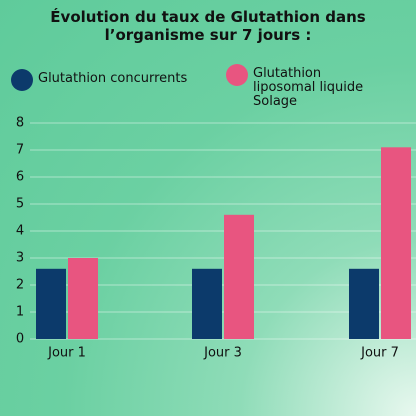 This screenshot has height=416, width=416. What do you see at coordinates (222, 353) in the screenshot?
I see `x-tick-label: Jour 3` at bounding box center [222, 353].